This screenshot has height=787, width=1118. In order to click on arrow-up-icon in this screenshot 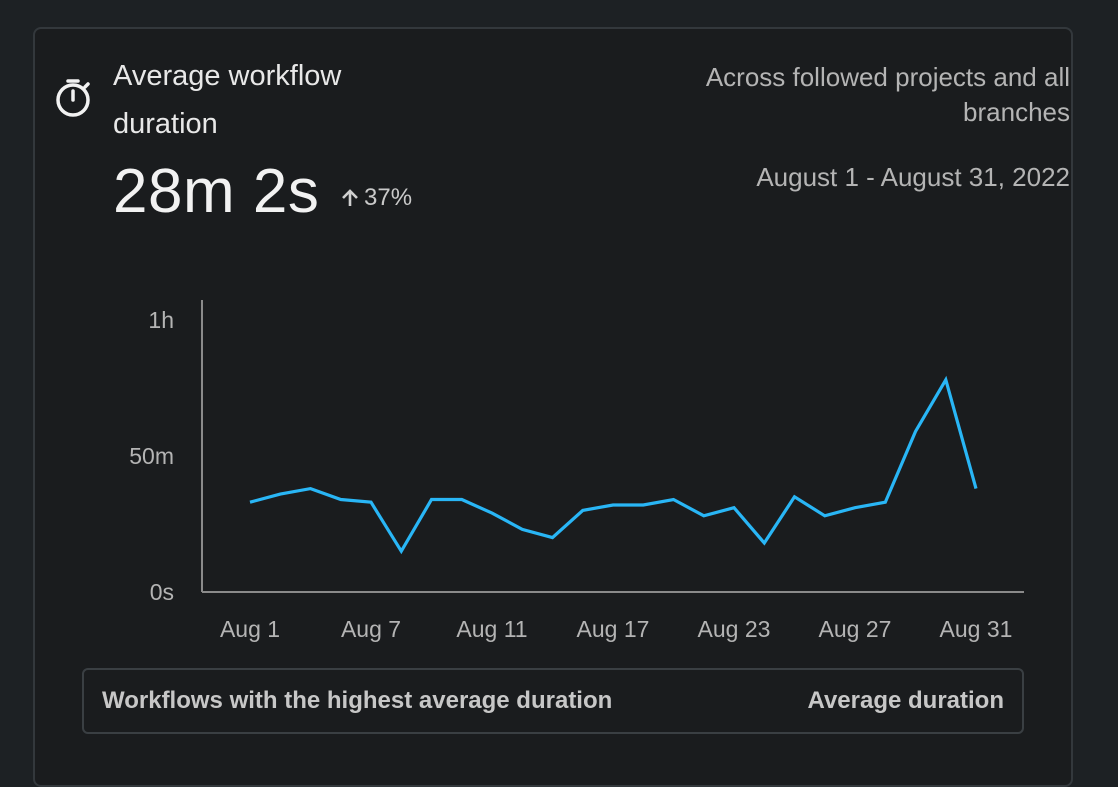, I will do `click(350, 197)`.